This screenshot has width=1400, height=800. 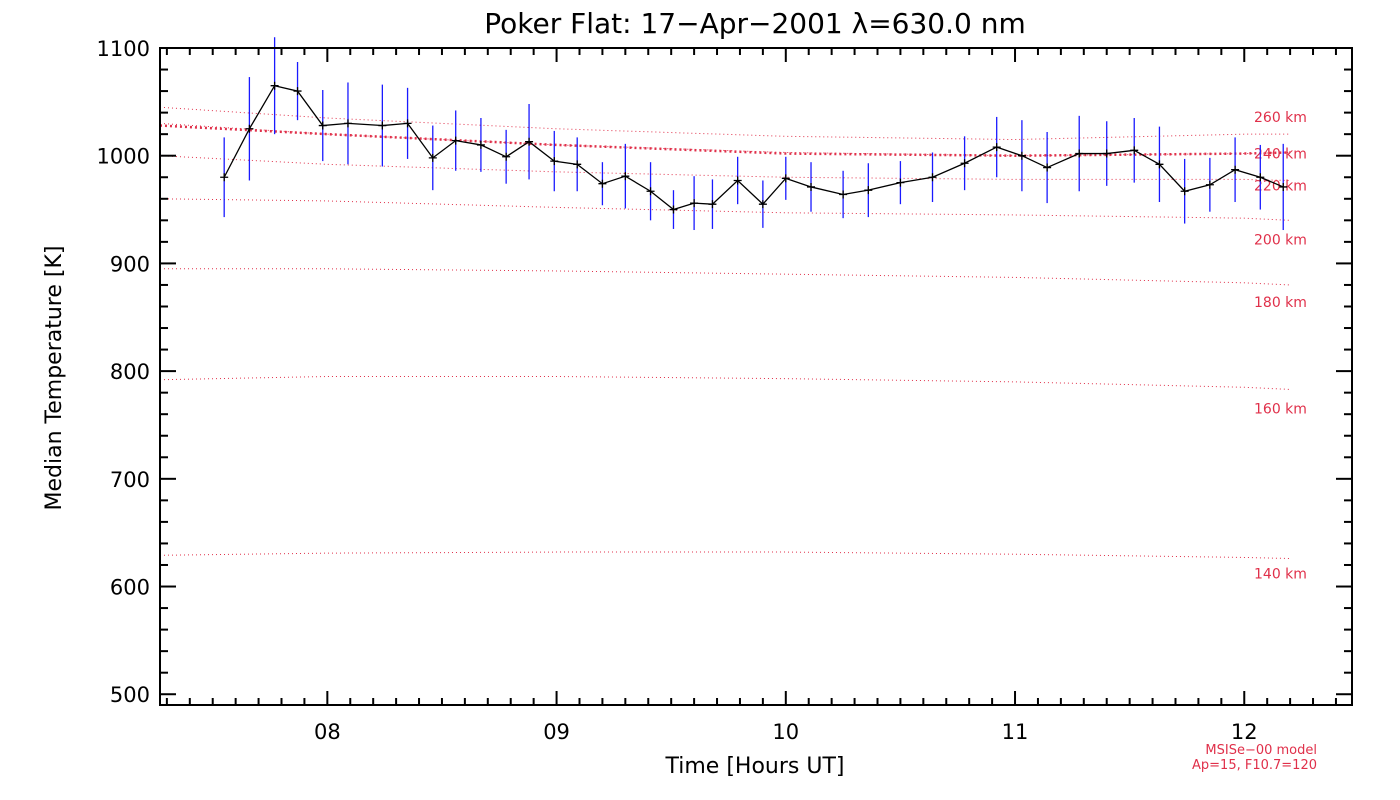 What do you see at coordinates (1015, 732) in the screenshot?
I see `x-tick-label: 11` at bounding box center [1015, 732].